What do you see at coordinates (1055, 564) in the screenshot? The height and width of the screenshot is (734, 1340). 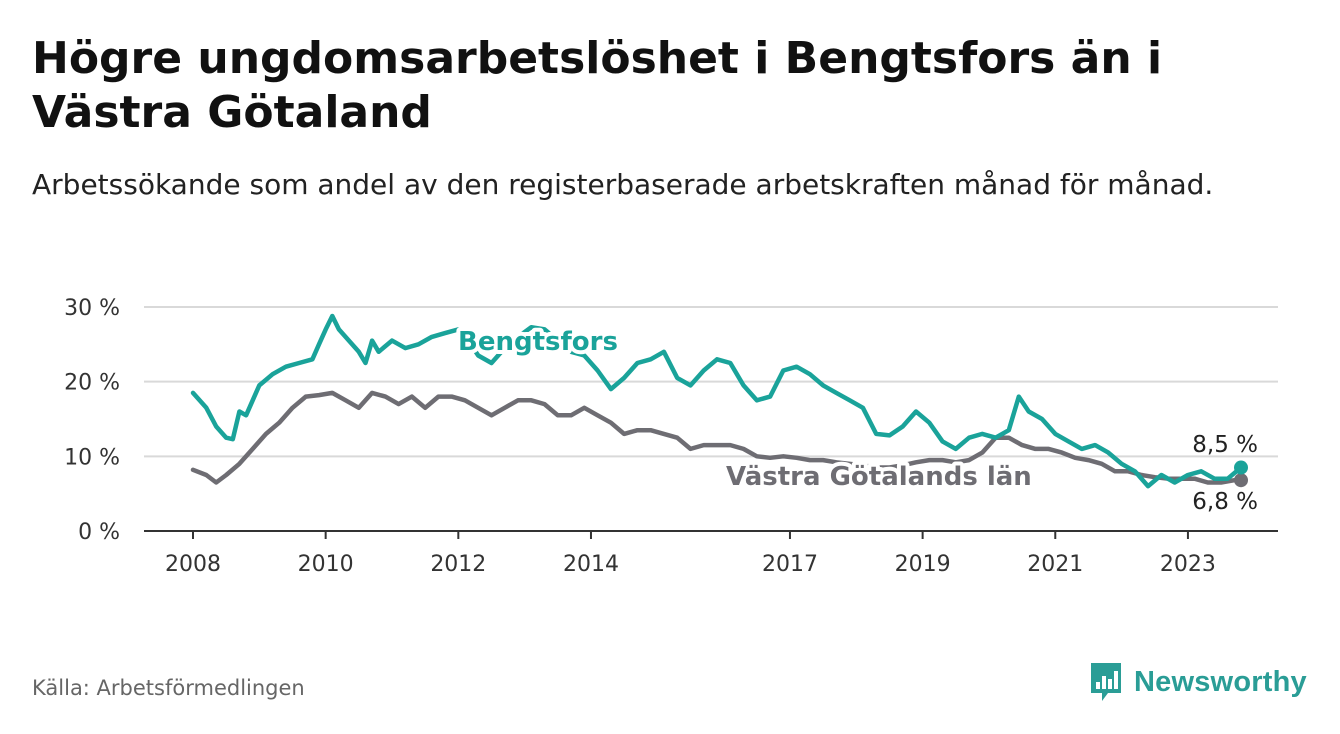 I see `x-tick-label: 2021` at bounding box center [1055, 564].